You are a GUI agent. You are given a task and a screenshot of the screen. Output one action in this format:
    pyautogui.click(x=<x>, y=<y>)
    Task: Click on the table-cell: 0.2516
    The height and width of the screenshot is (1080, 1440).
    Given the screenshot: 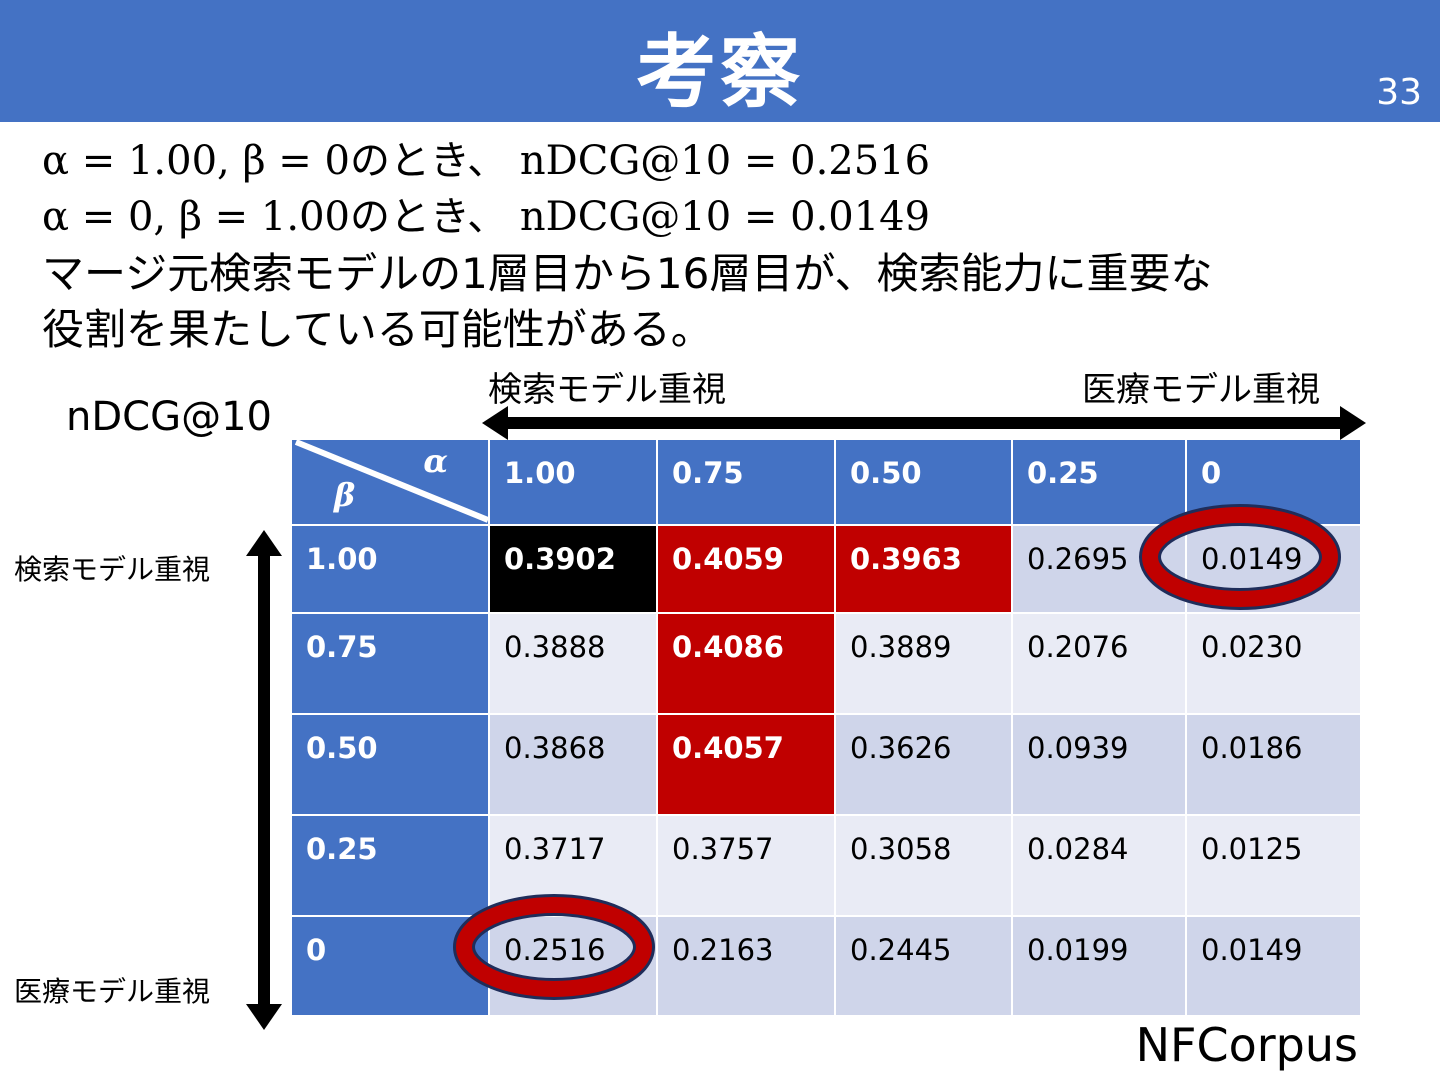 What is the action you would take?
    pyautogui.click(x=573, y=966)
    